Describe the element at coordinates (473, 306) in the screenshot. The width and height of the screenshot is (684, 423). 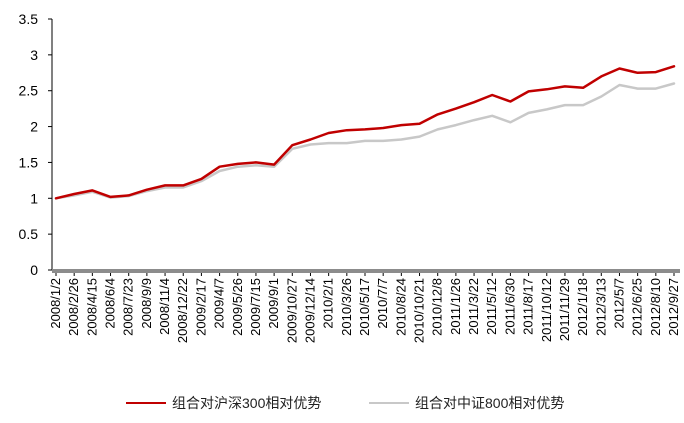
I see `x-tick-label: 2011/3/22` at that location.